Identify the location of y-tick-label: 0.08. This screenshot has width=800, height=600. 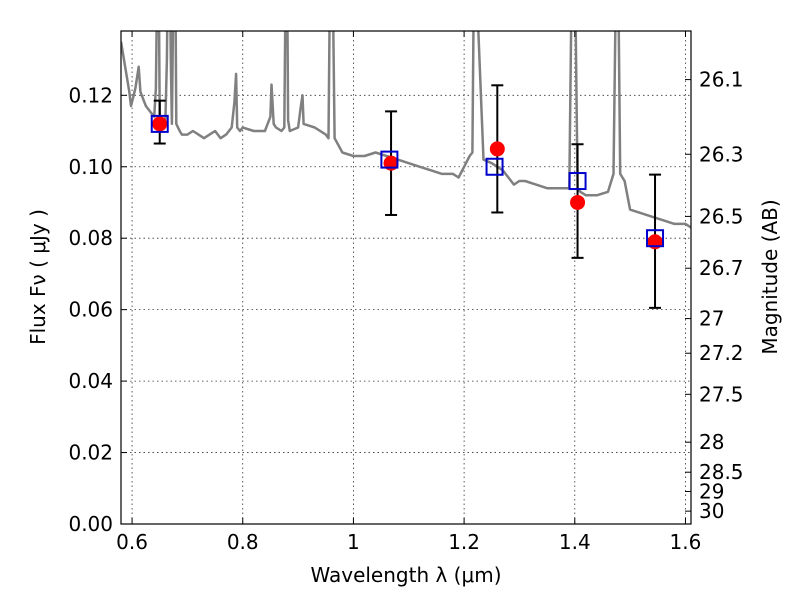
(90, 238).